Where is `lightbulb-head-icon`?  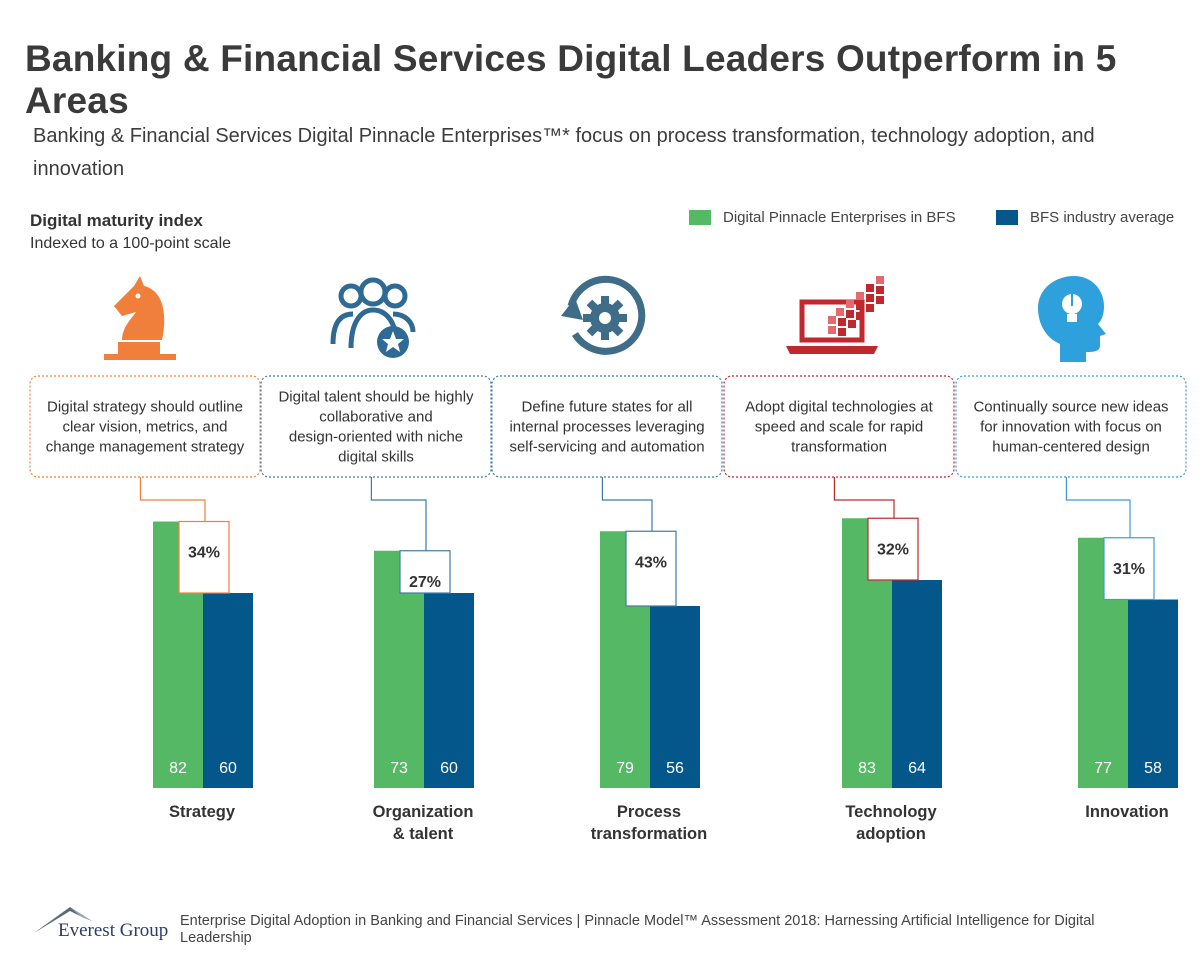 lightbulb-head-icon is located at coordinates (1072, 319).